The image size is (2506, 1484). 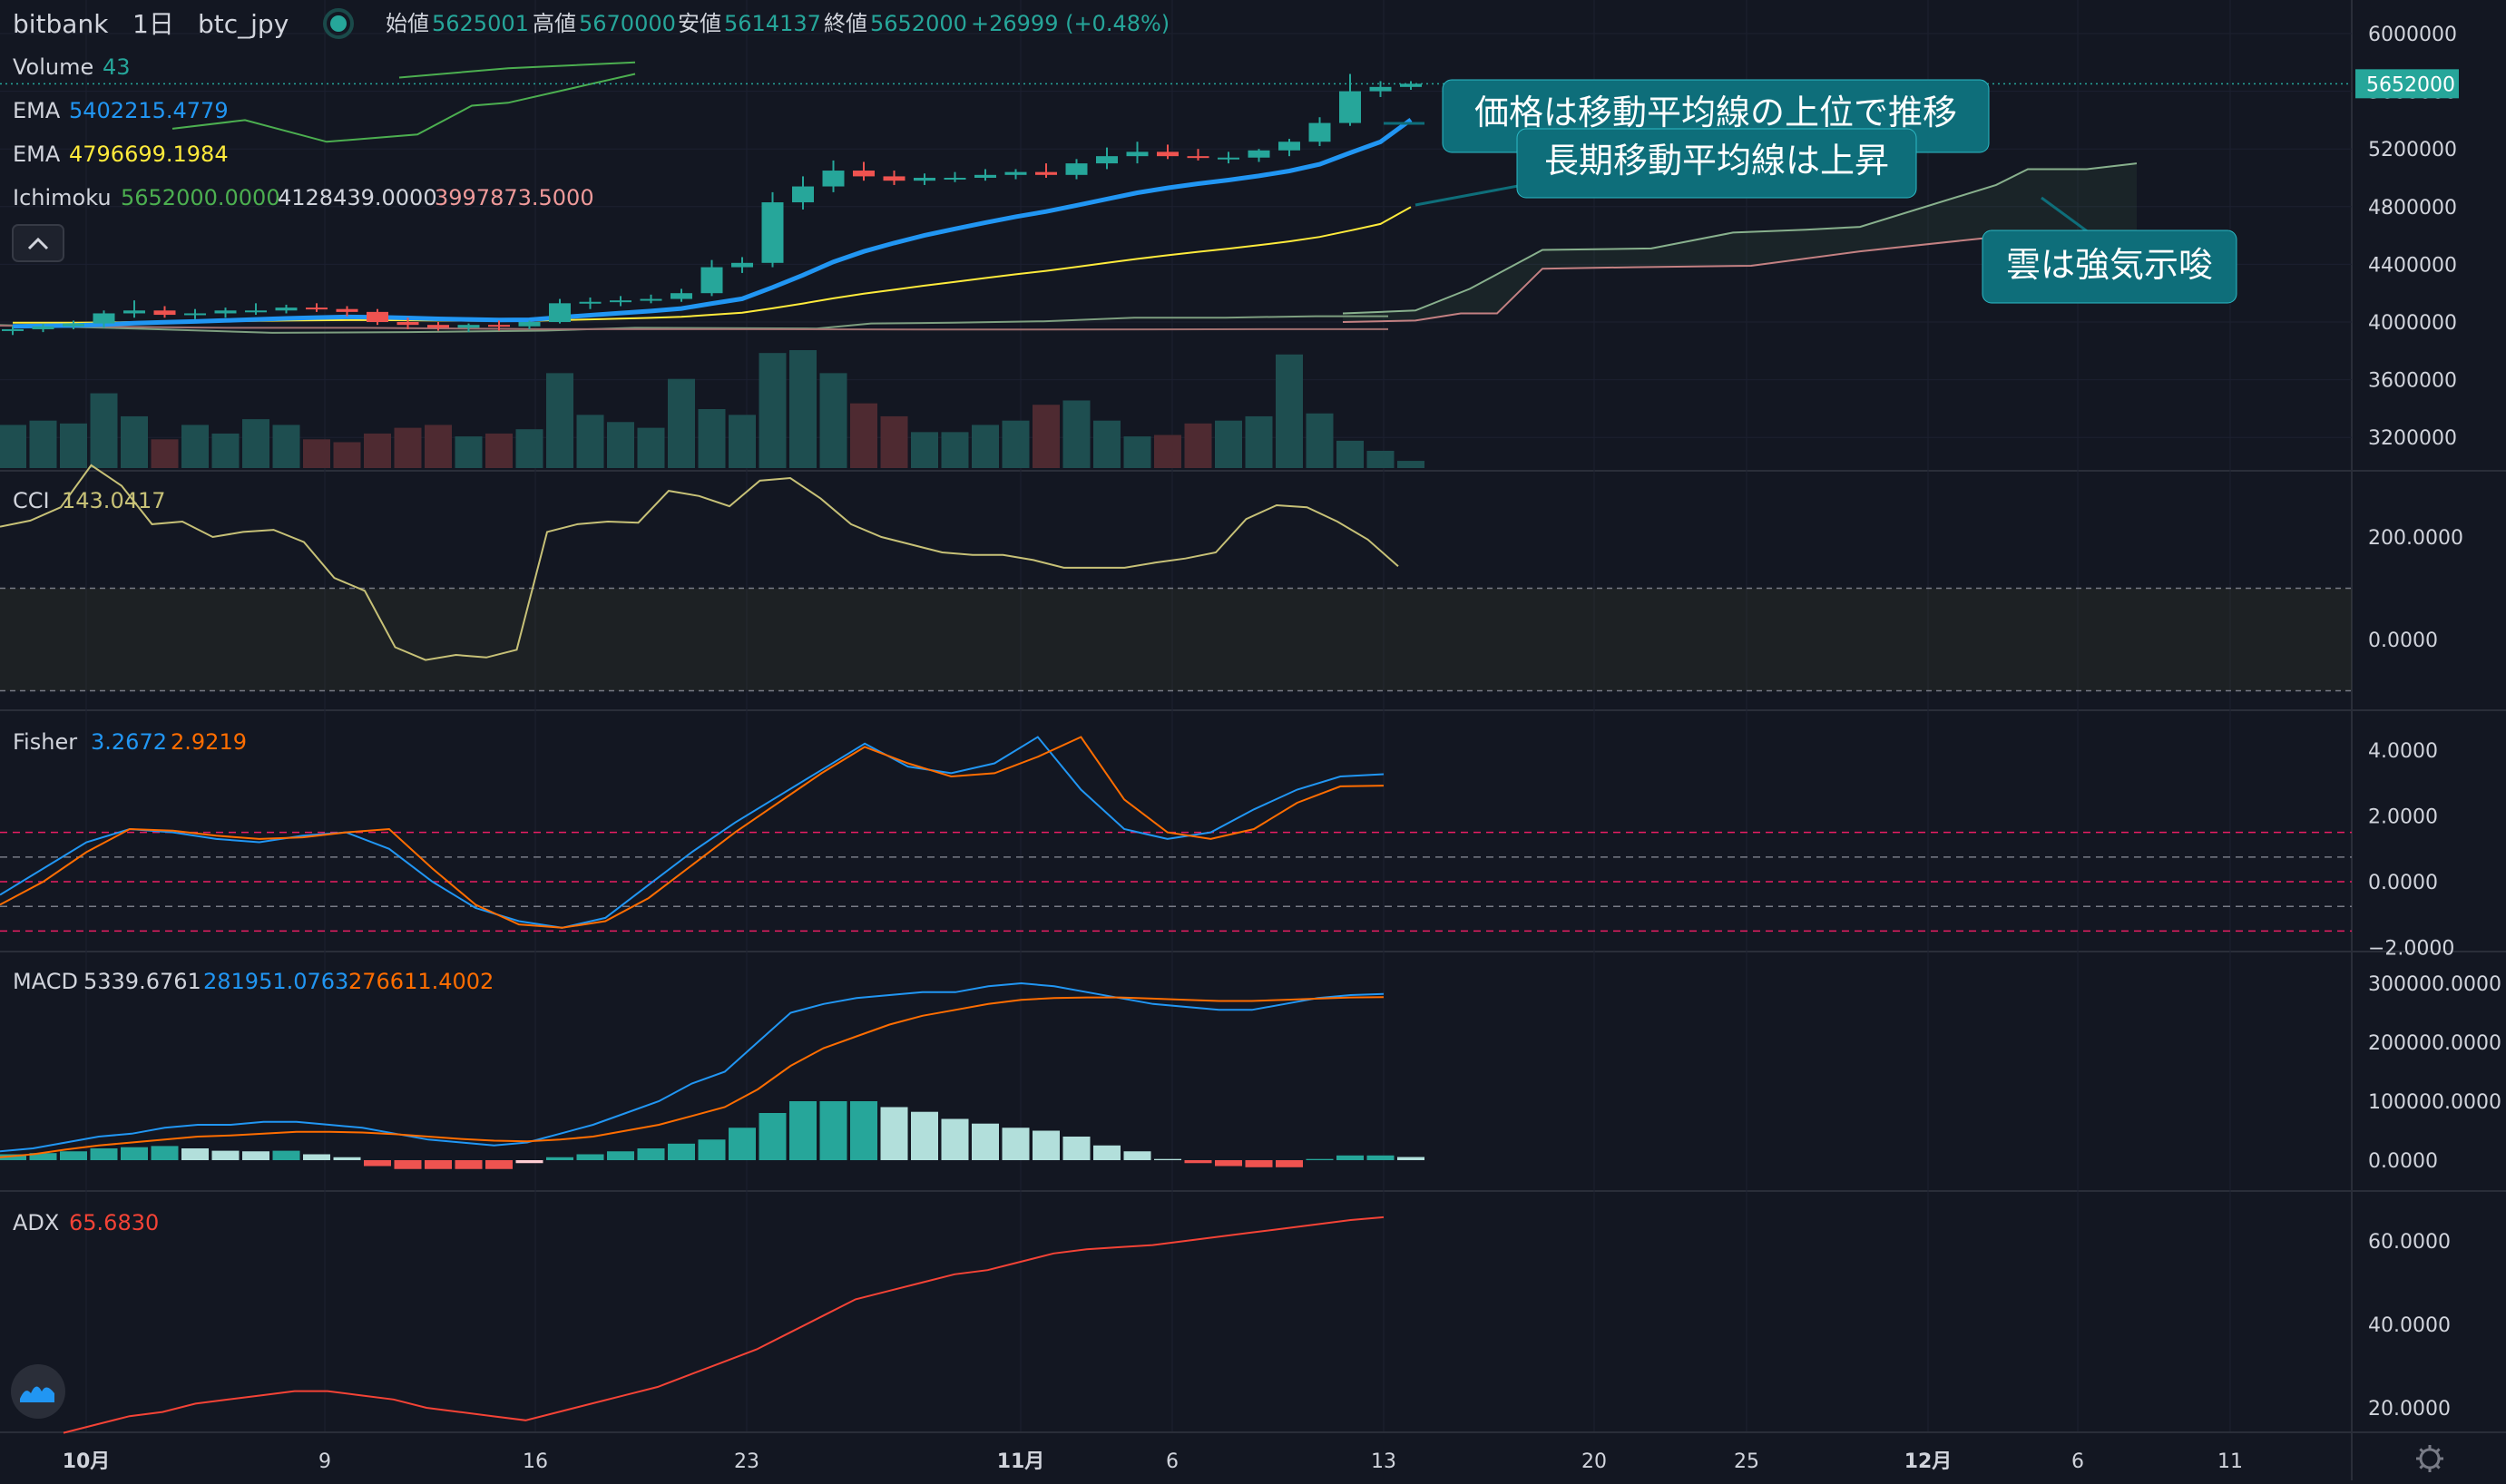 I want to click on volume-label: Volume, so click(x=53, y=67).